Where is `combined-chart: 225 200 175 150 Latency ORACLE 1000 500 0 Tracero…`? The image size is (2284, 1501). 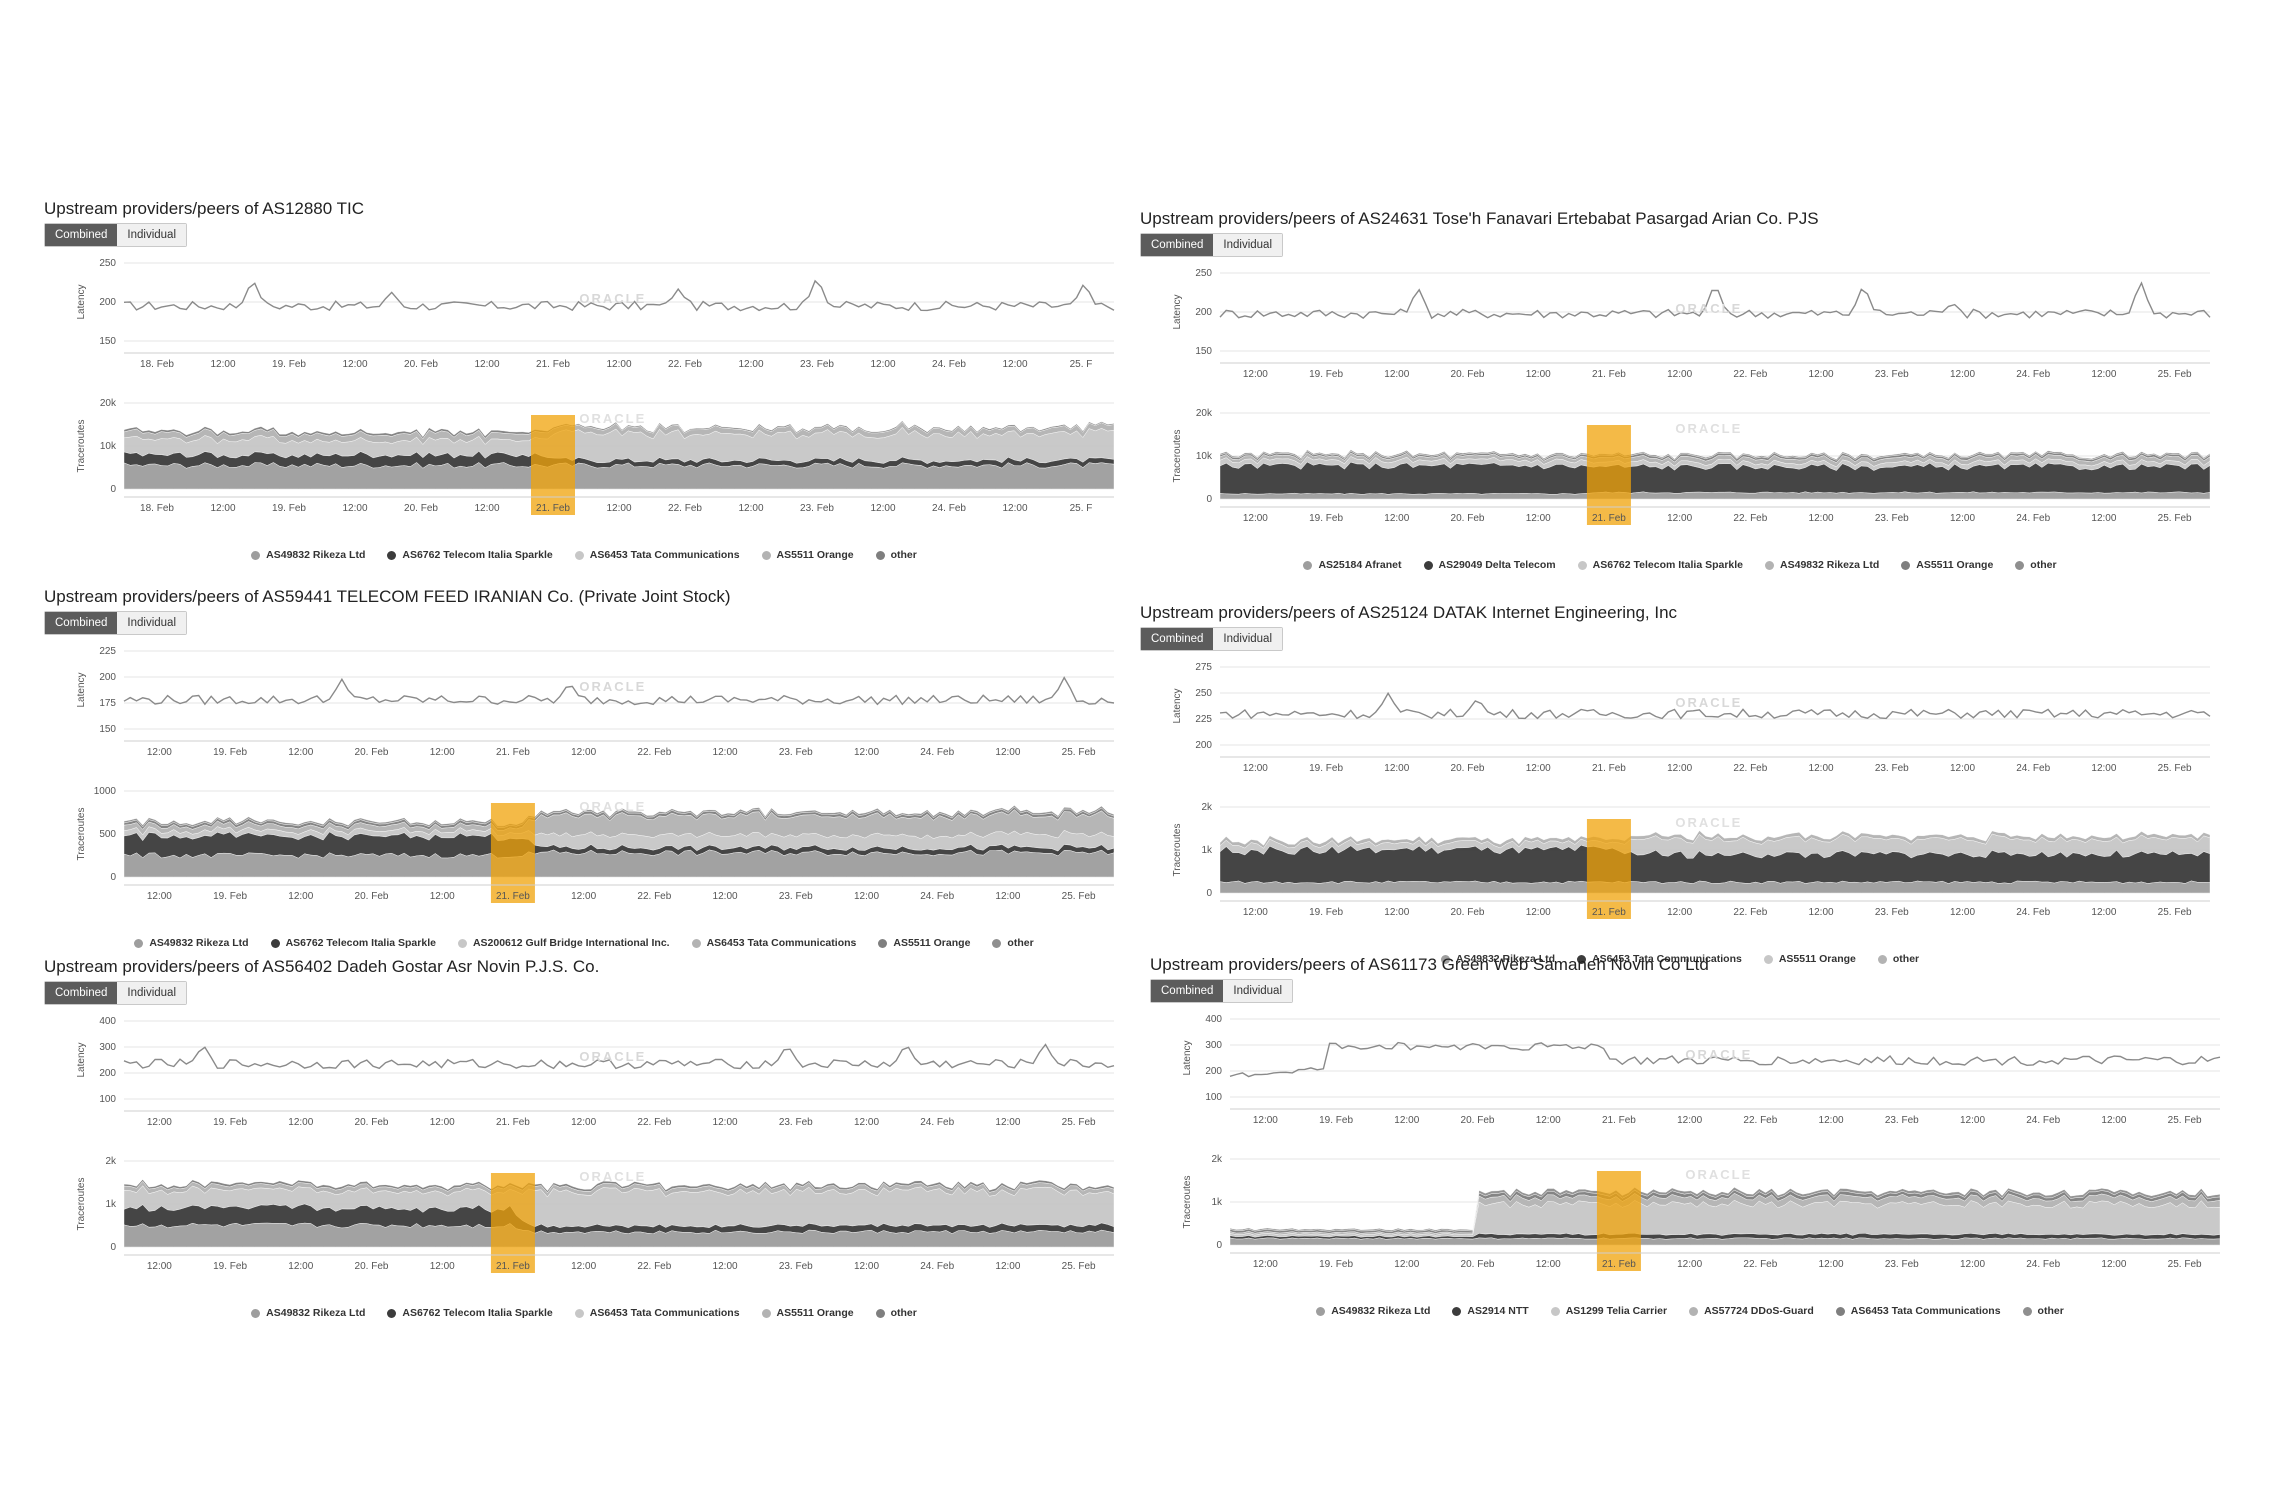
combined-chart: 225 200 175 150 Latency ORACLE 1000 500 0 Tracero… is located at coordinates (584, 787).